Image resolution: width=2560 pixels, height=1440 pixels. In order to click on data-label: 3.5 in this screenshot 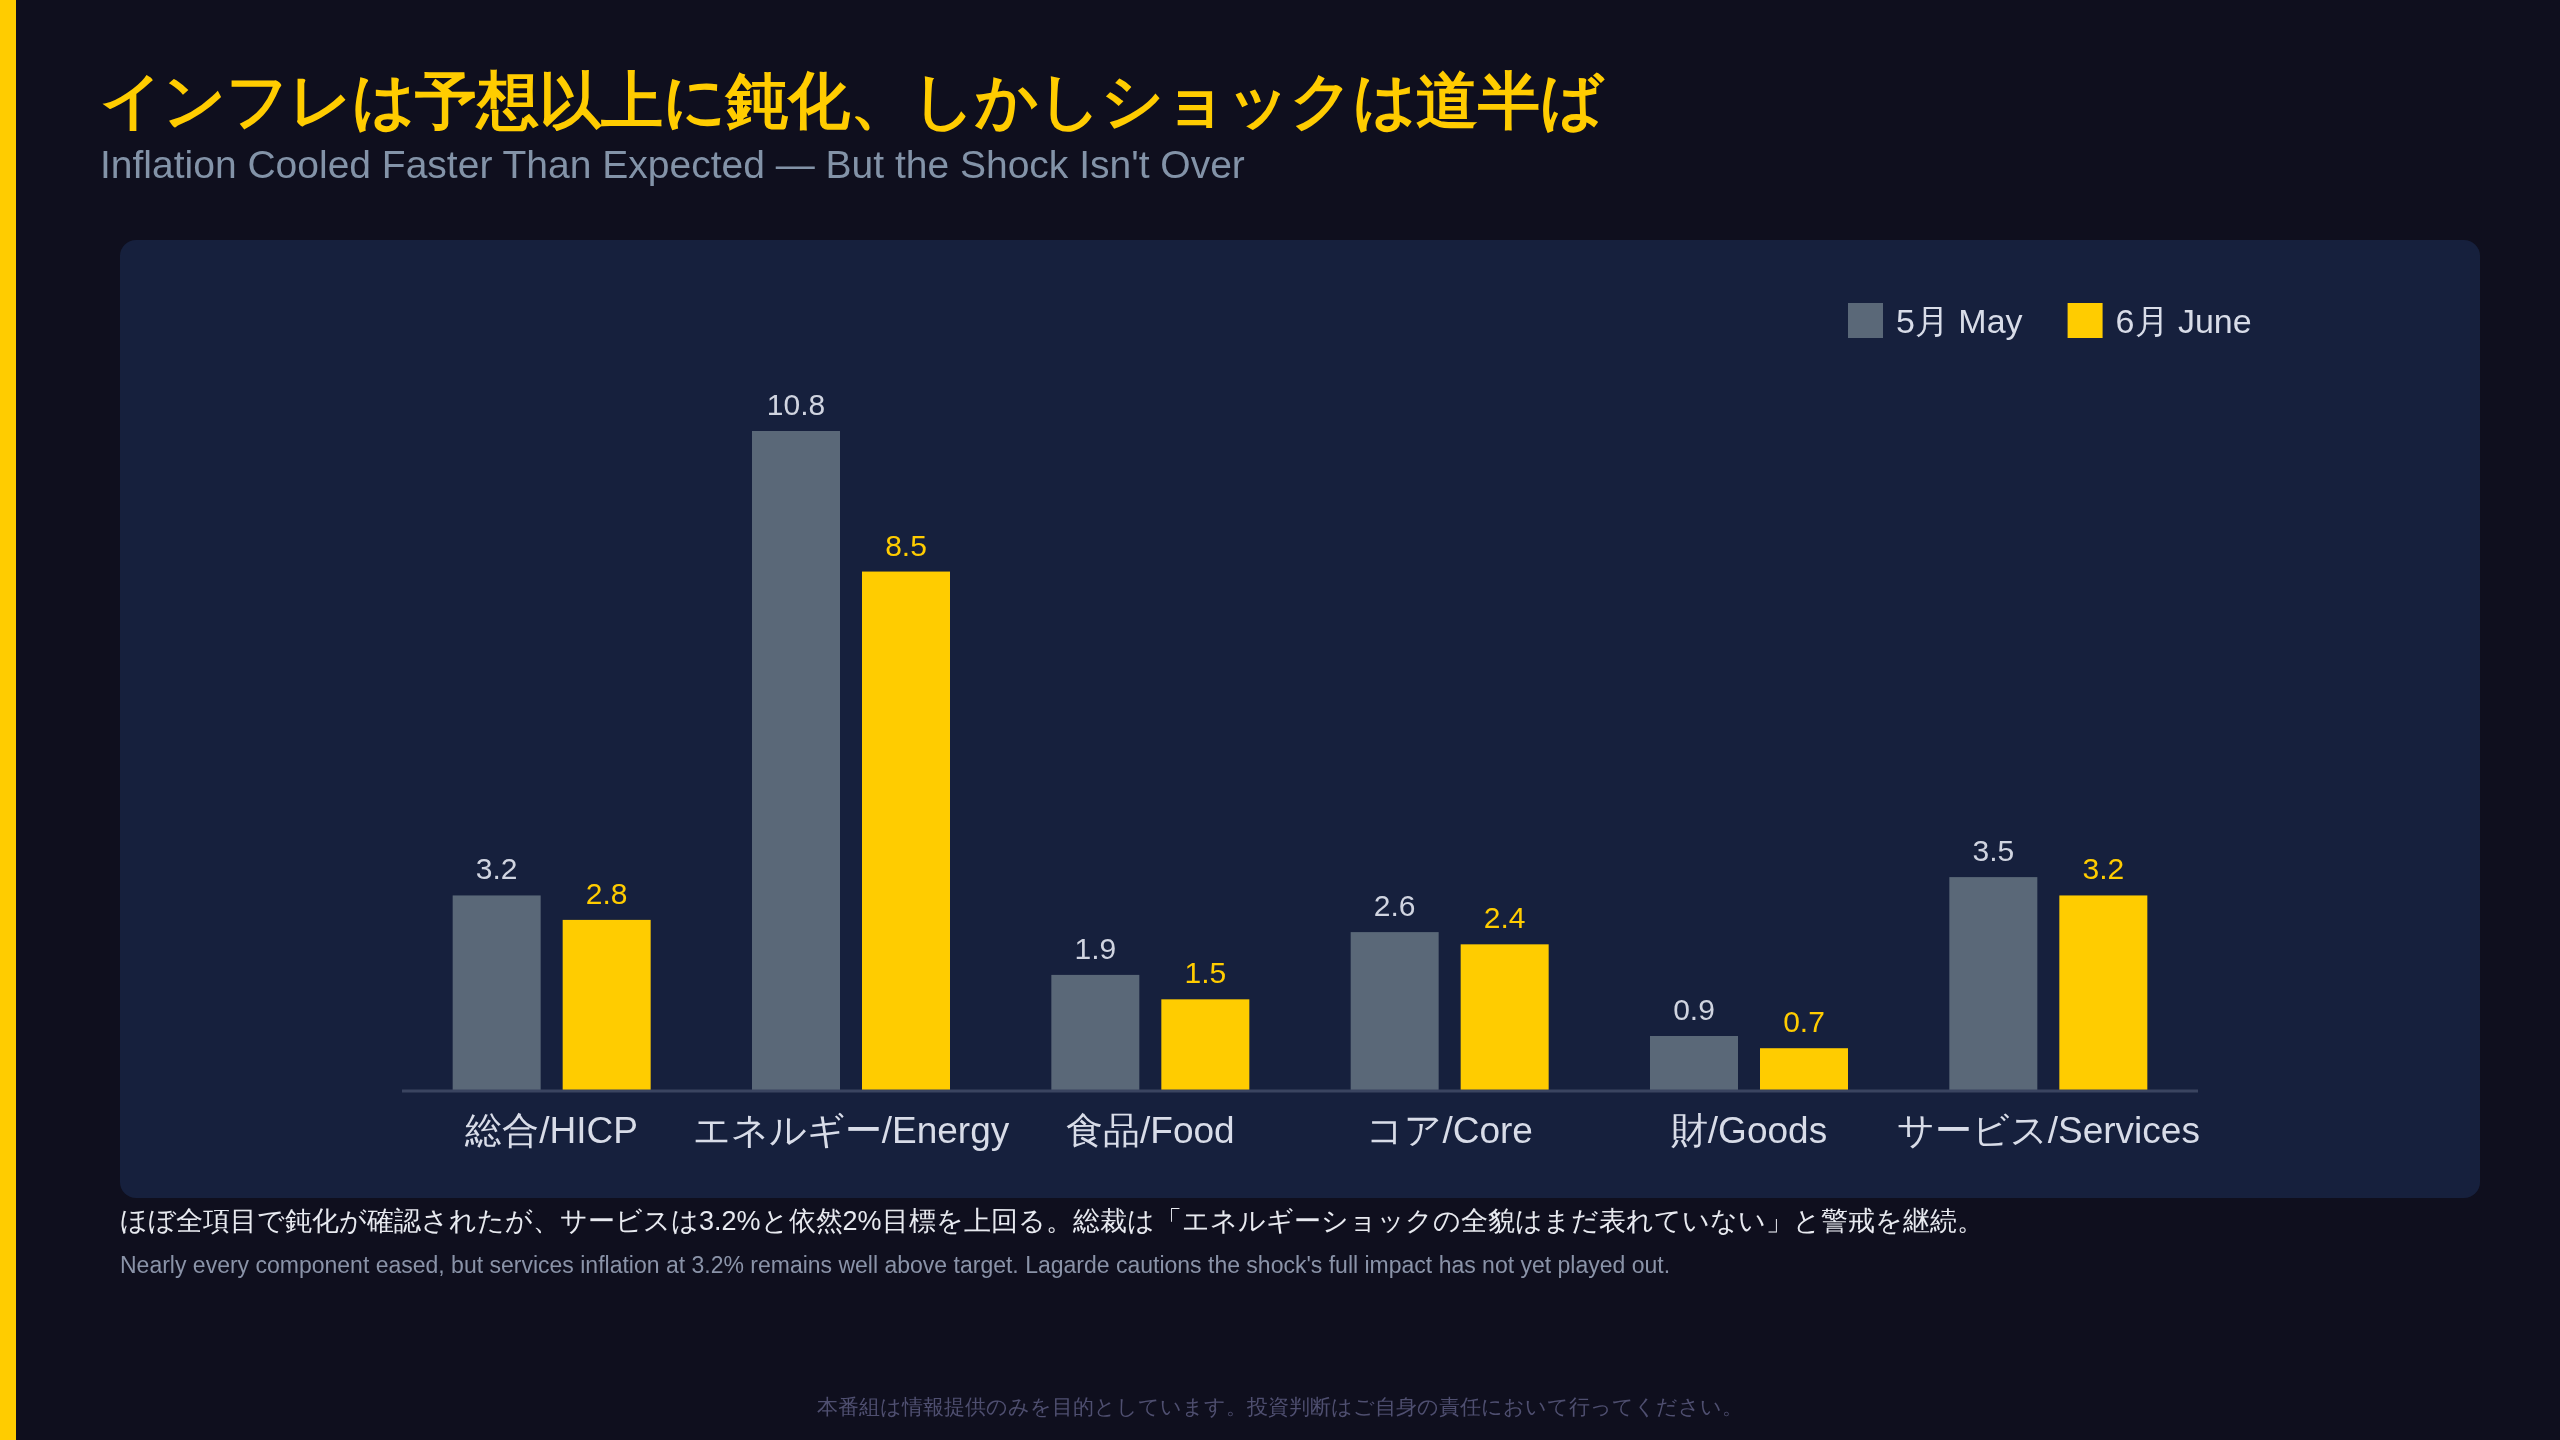, I will do `click(1993, 851)`.